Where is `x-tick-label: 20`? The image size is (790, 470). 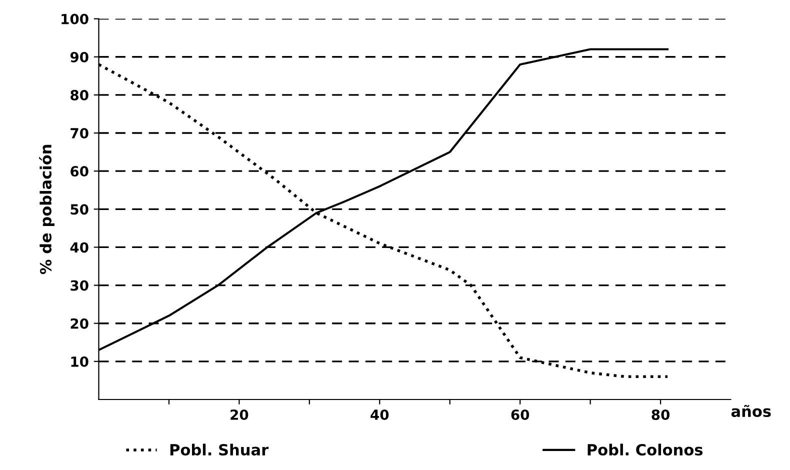
x-tick-label: 20 is located at coordinates (239, 414).